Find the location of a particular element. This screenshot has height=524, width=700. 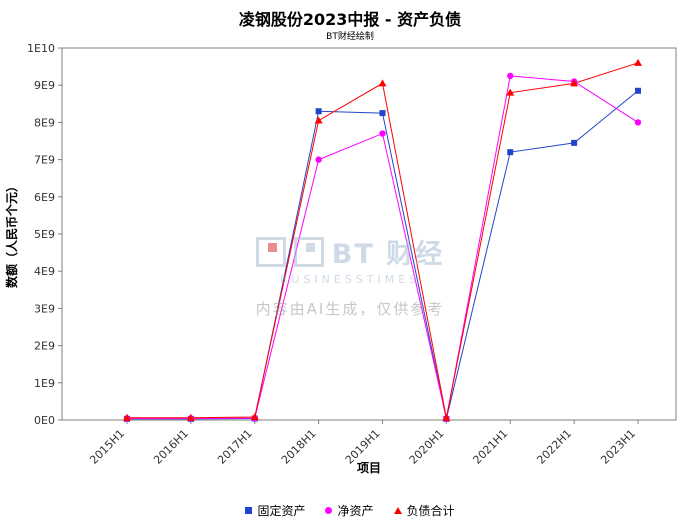

y-tick-label: 9E9 is located at coordinates (44, 85).